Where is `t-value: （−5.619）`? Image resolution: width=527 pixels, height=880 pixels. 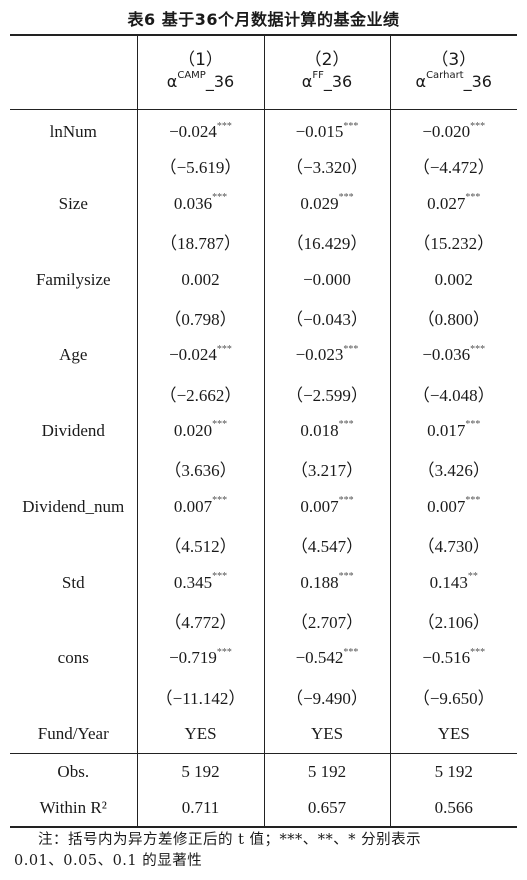 t-value: （−5.619） is located at coordinates (200, 165).